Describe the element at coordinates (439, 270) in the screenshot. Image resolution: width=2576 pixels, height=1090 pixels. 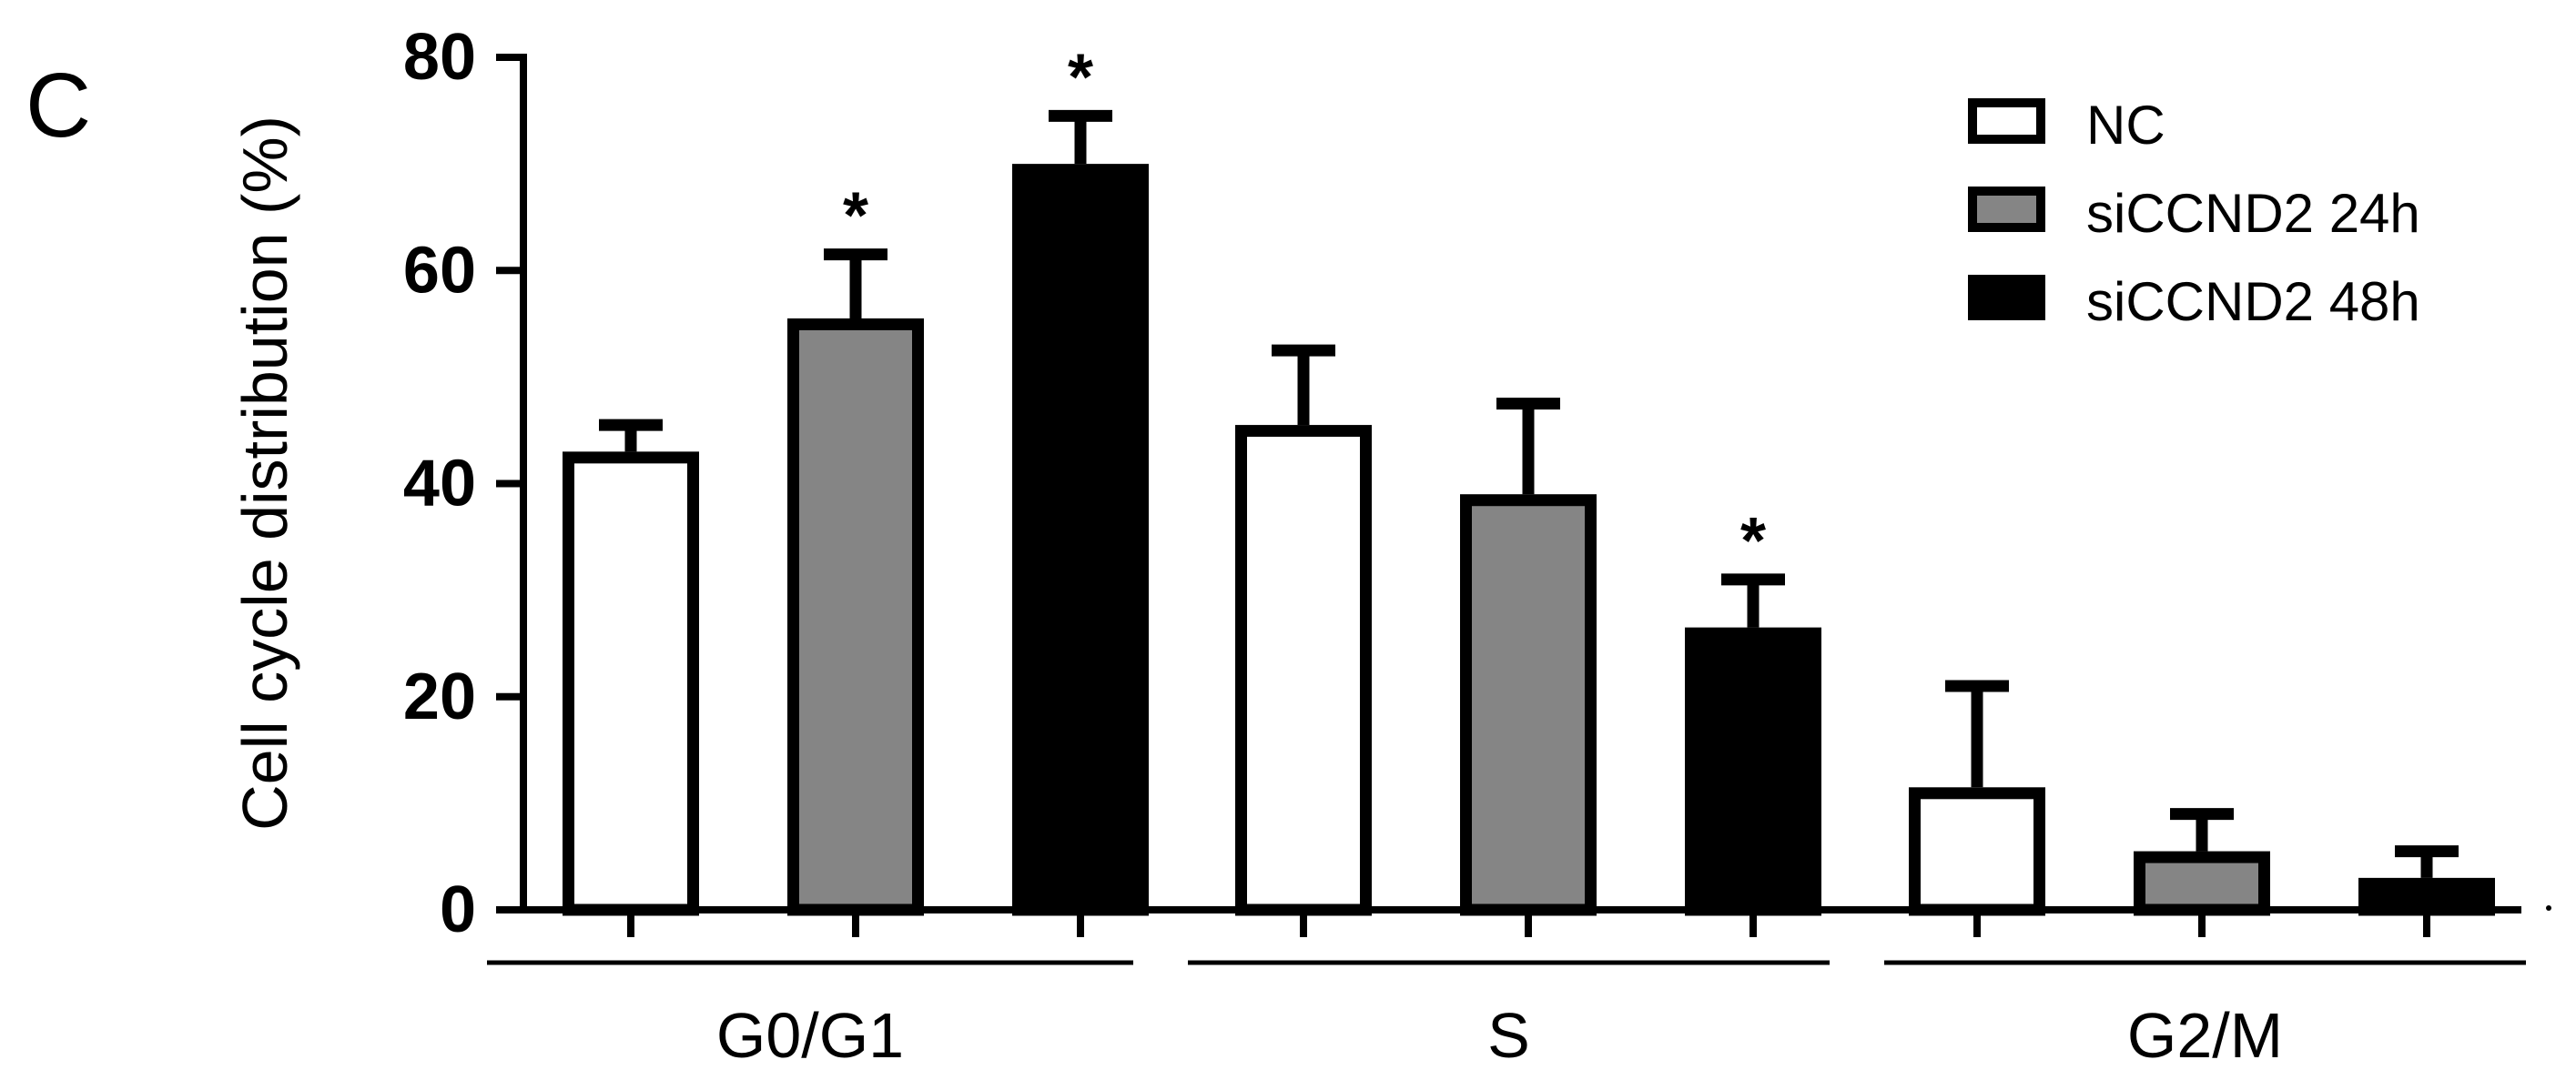
I see `y-tick-label: 60` at that location.